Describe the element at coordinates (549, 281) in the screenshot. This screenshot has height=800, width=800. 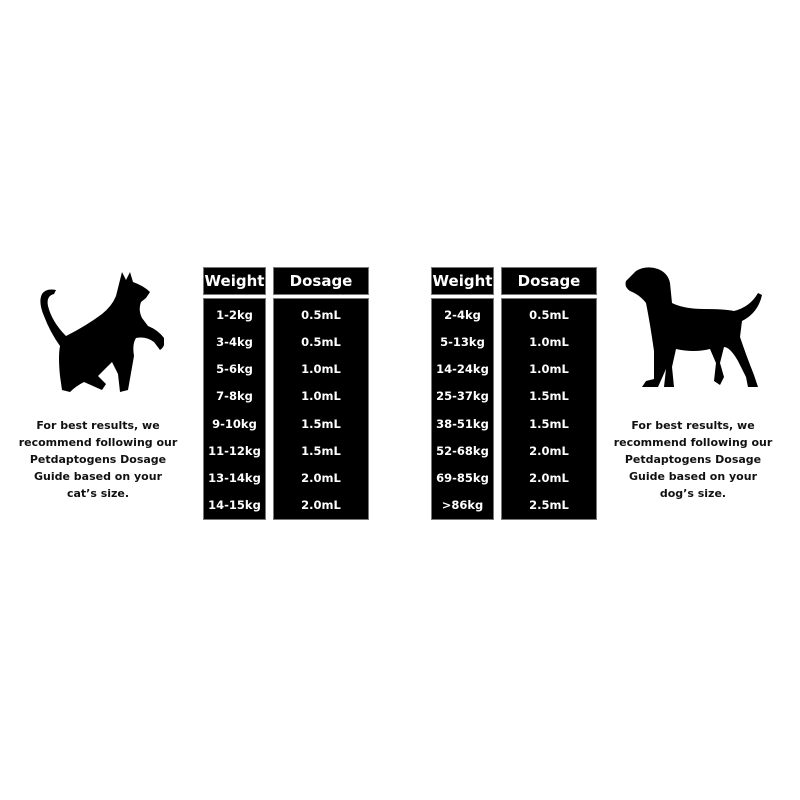
I see `dog-dosage-header: Dosage` at that location.